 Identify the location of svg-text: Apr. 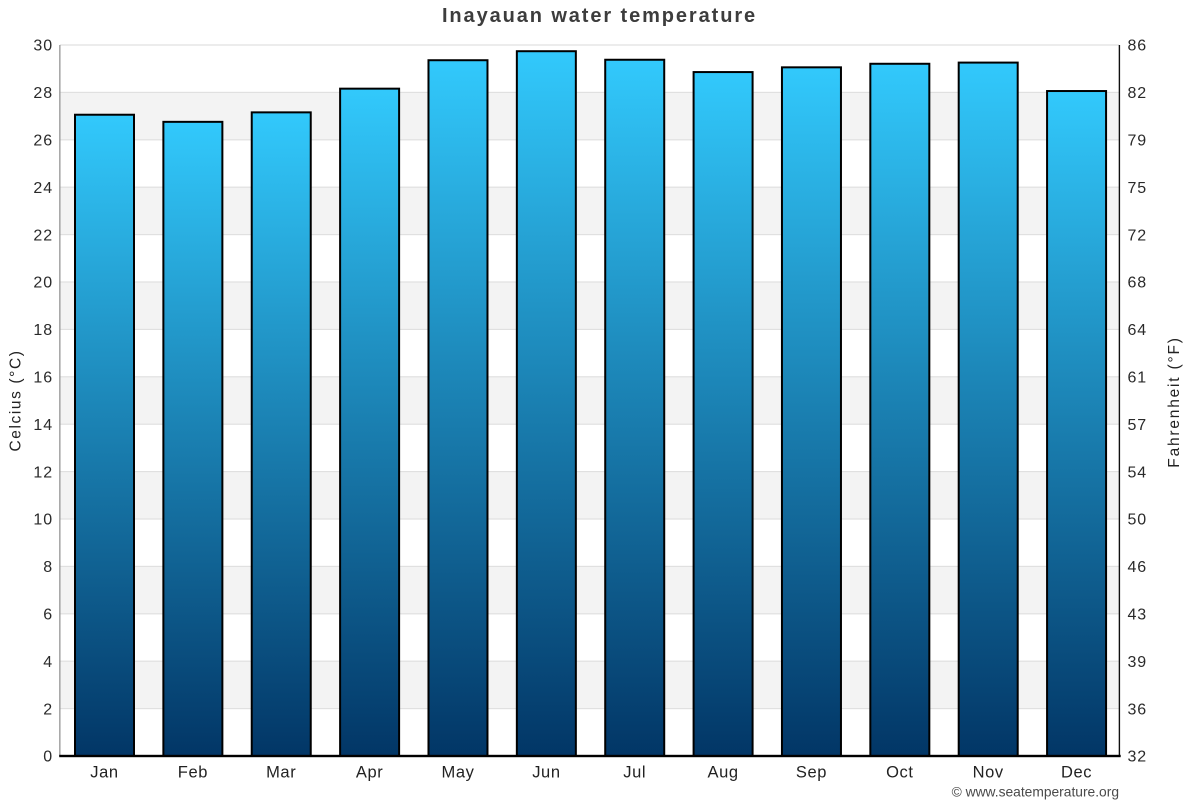
(369, 773).